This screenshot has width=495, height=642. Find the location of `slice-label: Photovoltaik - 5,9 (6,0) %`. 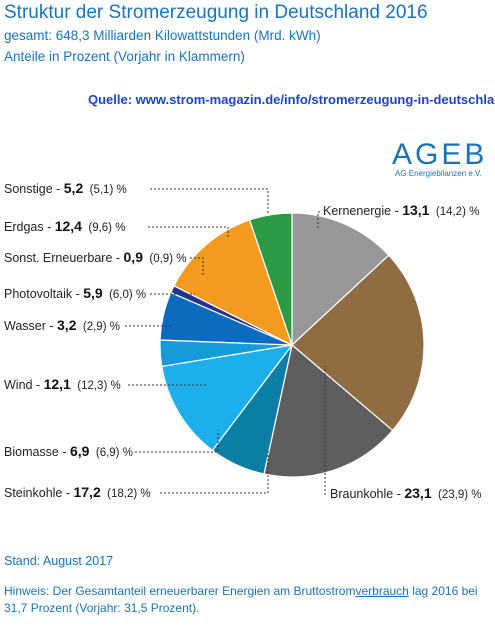

slice-label: Photovoltaik - 5,9 (6,0) % is located at coordinates (75, 293).